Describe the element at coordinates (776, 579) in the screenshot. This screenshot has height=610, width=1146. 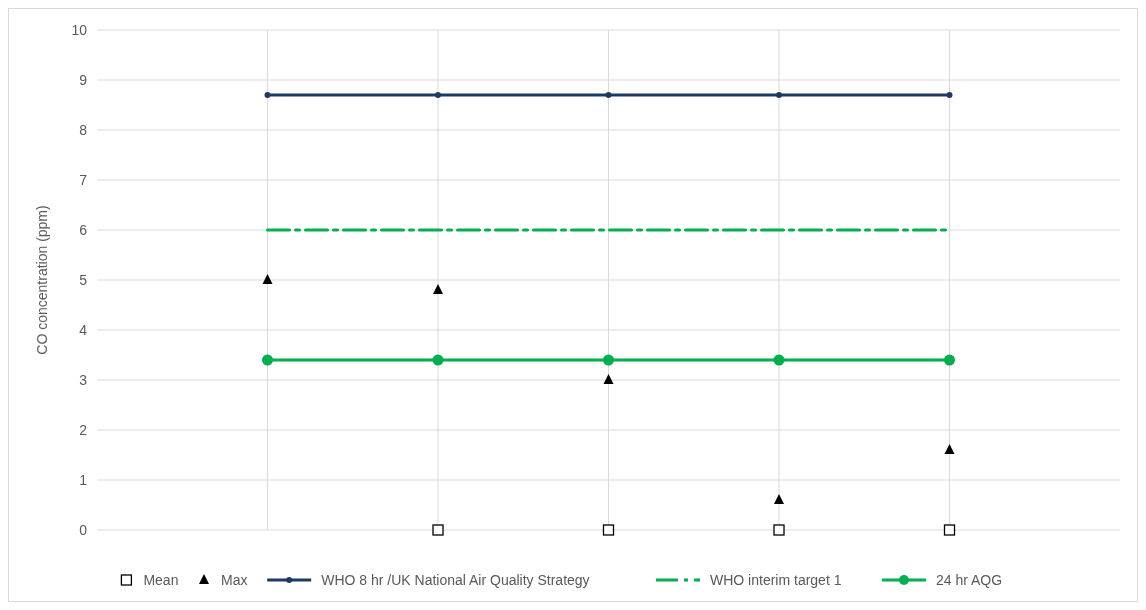
I see `legend-label: WHO interim target 1` at that location.